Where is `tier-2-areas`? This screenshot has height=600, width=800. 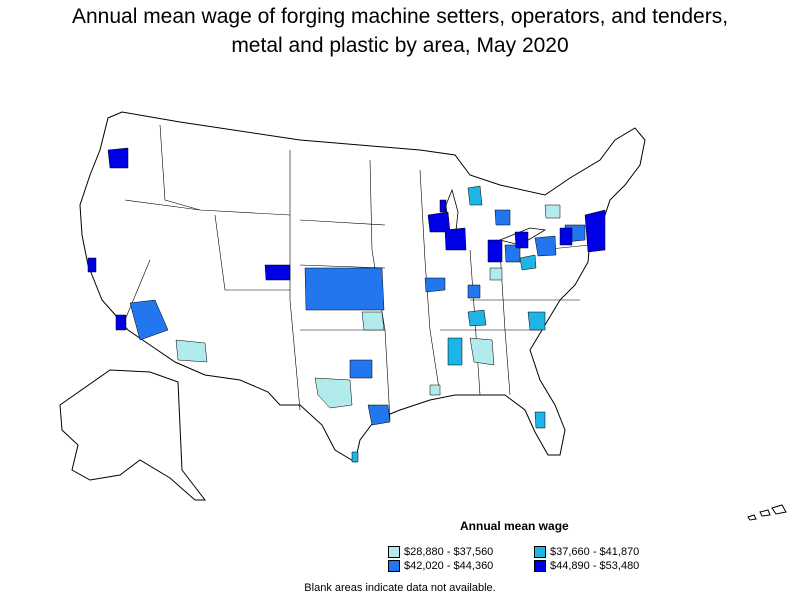
tier-2-areas is located at coordinates (448, 324).